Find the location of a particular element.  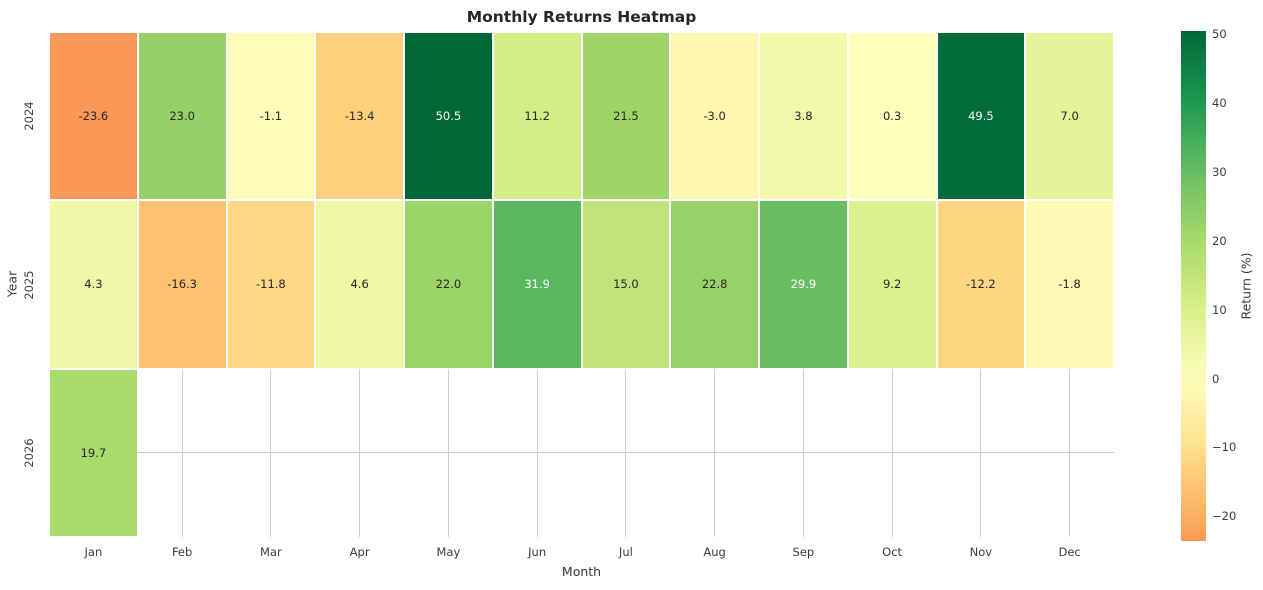

heatmap-cell-2024-Jan: -23.6 is located at coordinates (93, 116).